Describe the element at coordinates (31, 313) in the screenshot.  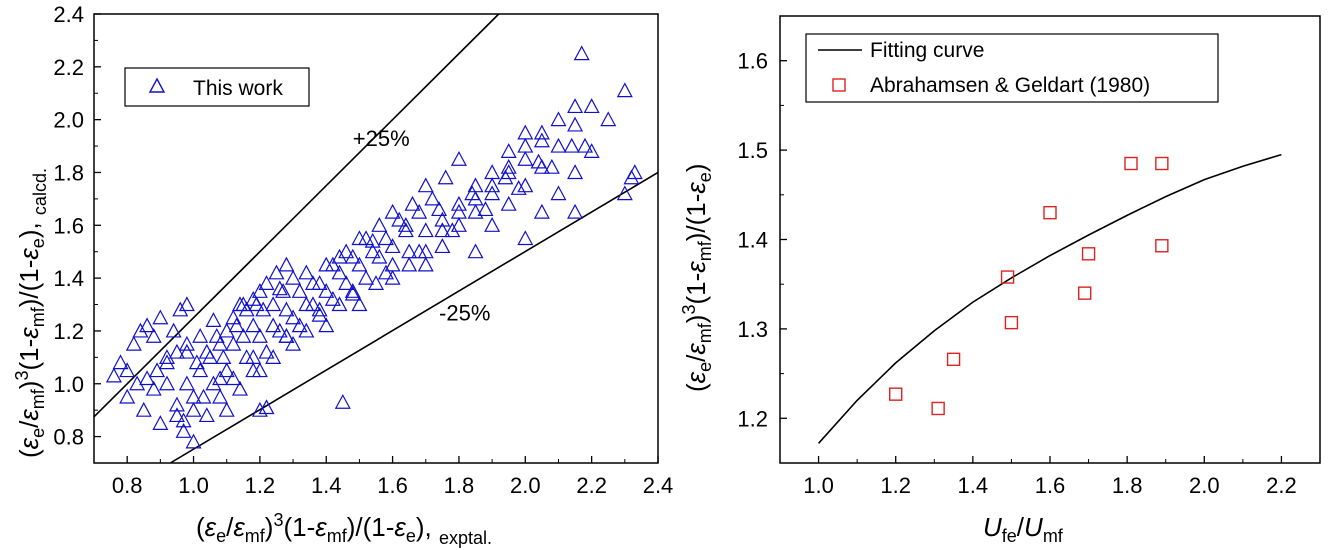
I see `left-y-axis-label: (εe/εmf)3(1-εmf)/(1-εe), calcd.` at that location.